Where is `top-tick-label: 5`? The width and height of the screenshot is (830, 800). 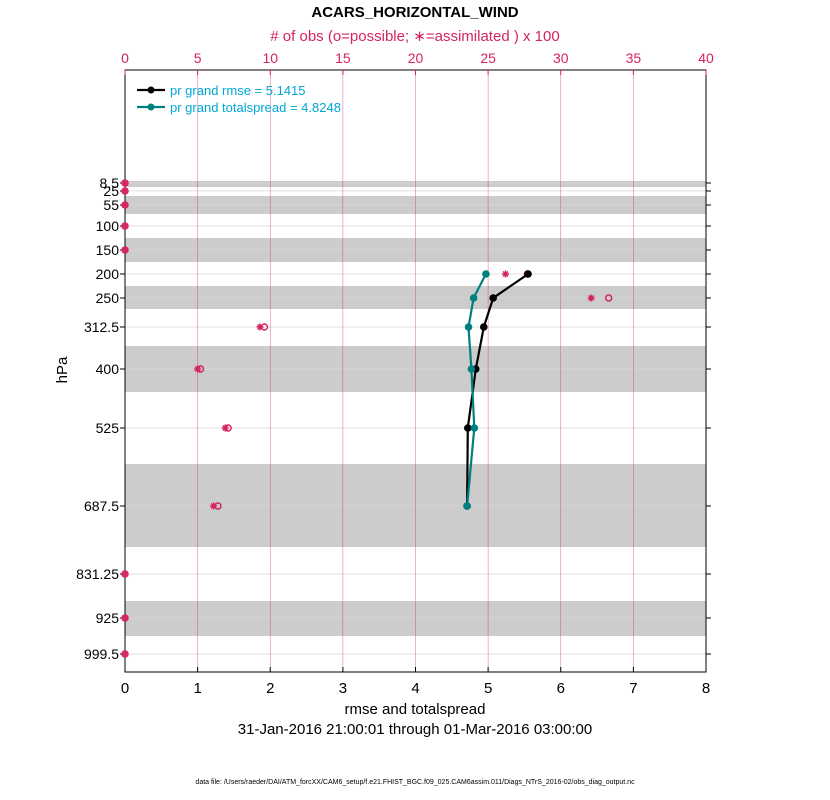 top-tick-label: 5 is located at coordinates (198, 58).